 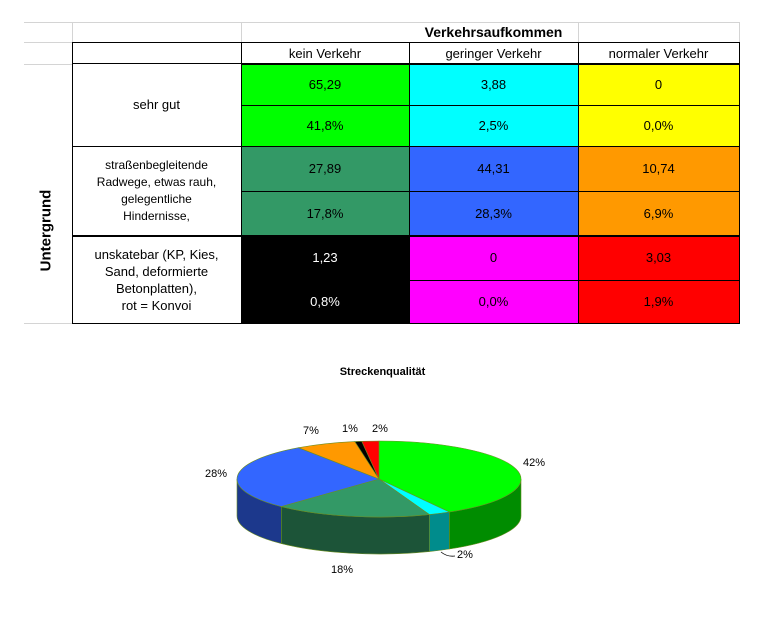 What do you see at coordinates (325, 125) in the screenshot?
I see `data-cell-percent: 41,8%` at bounding box center [325, 125].